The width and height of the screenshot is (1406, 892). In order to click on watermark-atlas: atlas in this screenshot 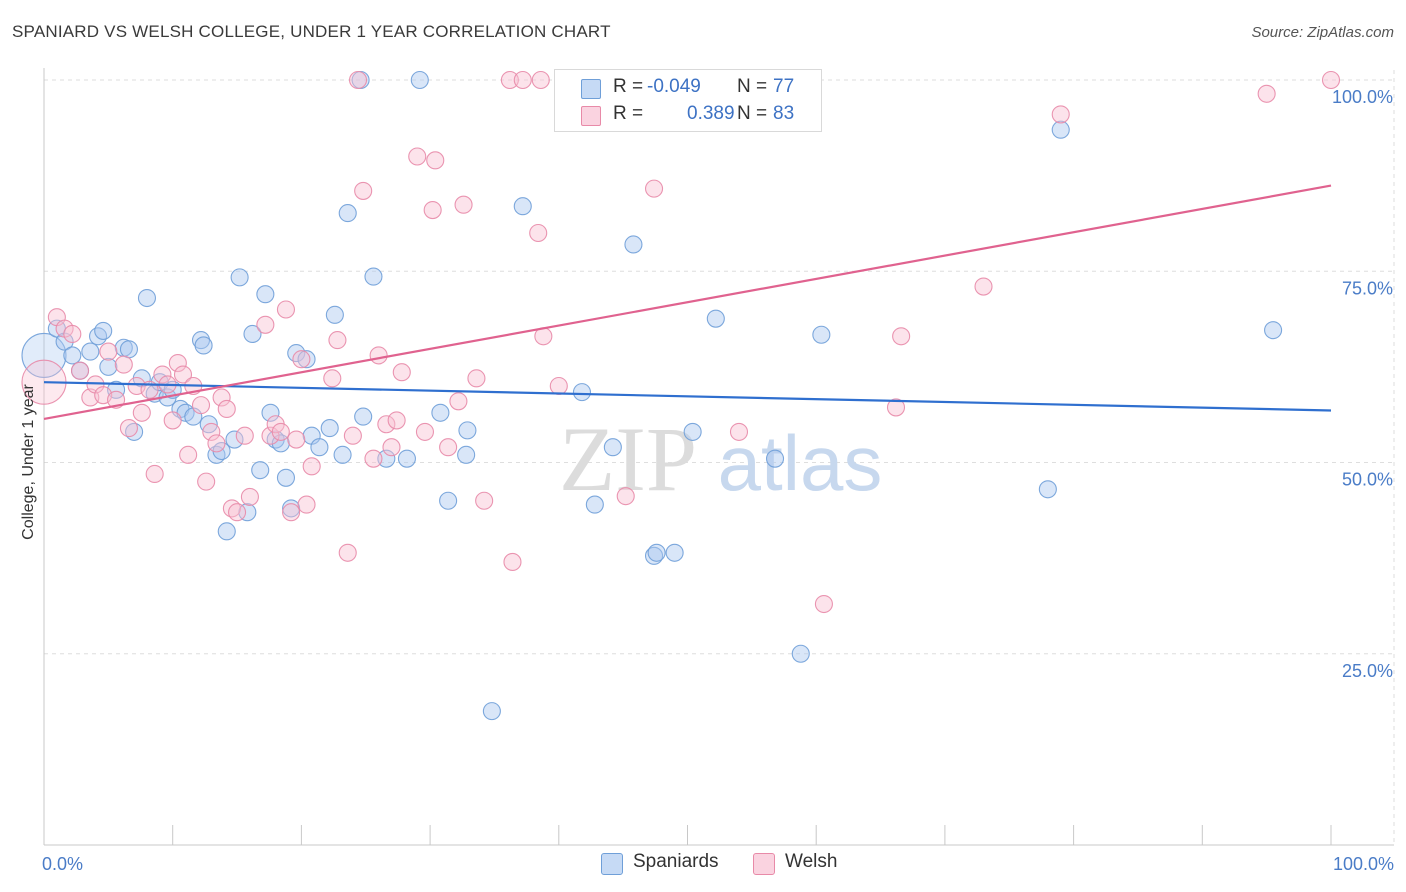, I will do `click(800, 463)`.